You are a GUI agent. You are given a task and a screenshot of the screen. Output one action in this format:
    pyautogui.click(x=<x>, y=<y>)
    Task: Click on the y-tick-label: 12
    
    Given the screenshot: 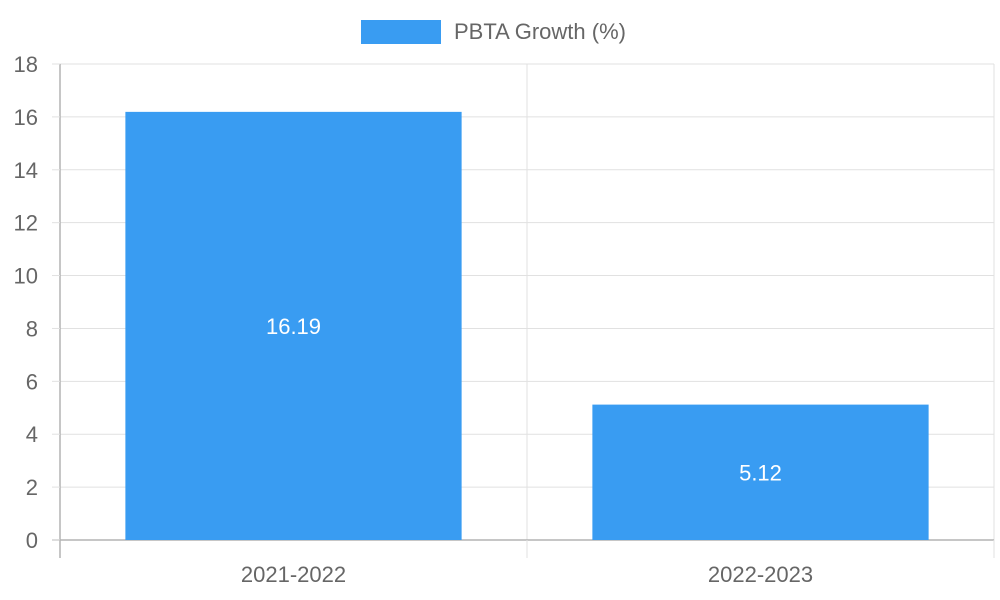 What is the action you would take?
    pyautogui.click(x=26, y=223)
    